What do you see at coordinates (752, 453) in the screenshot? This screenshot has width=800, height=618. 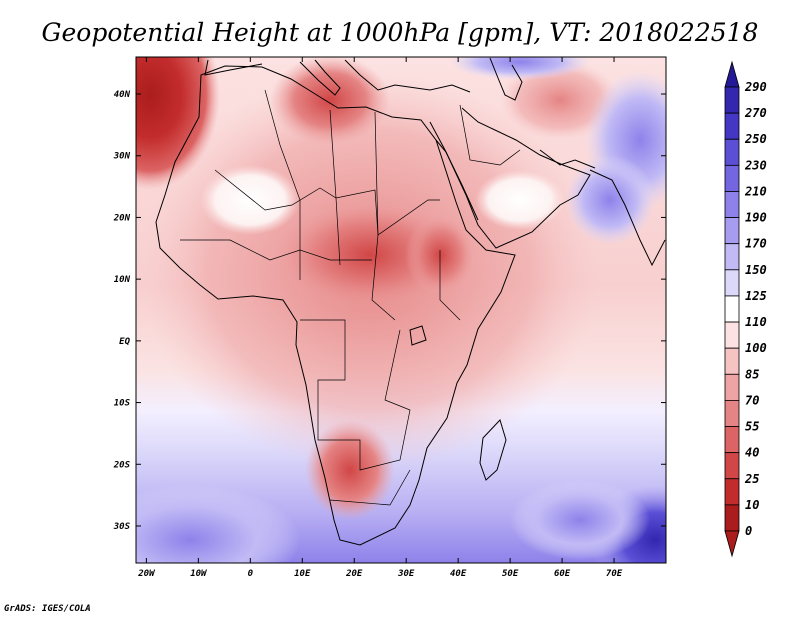 I see `colorbar-tick-label: 40` at bounding box center [752, 453].